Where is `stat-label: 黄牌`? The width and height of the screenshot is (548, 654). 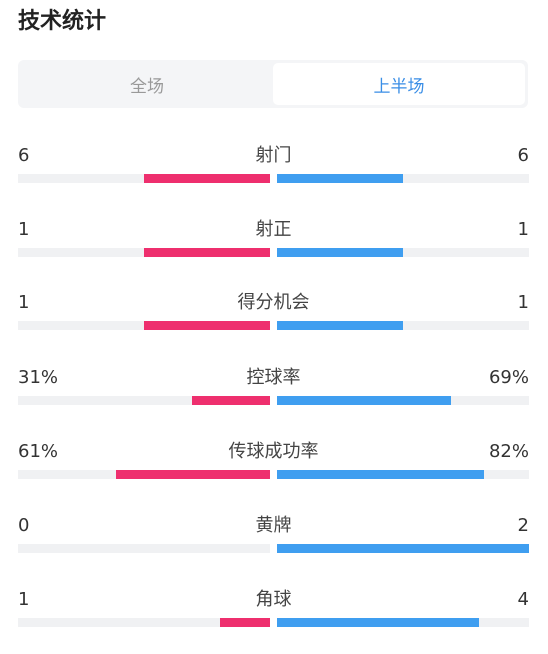 stat-label: 黄牌 is located at coordinates (273, 525).